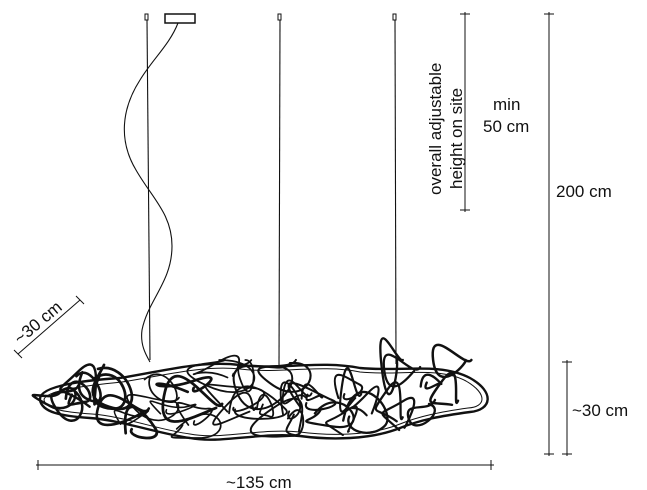 The width and height of the screenshot is (647, 490). Describe the element at coordinates (37, 322) in the screenshot. I see `depth-label: ~30 cm` at that location.